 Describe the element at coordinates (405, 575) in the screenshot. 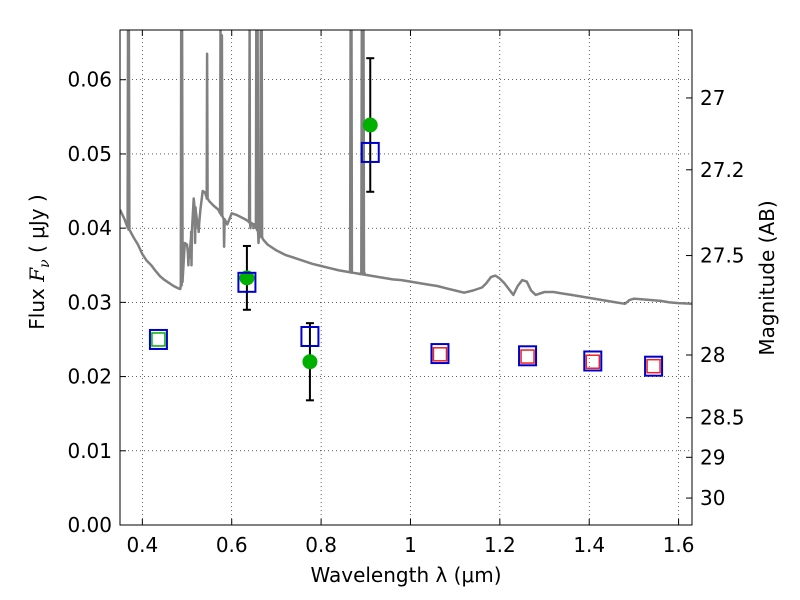

I see `x-axis-title: Wavelength λ (μm)` at that location.